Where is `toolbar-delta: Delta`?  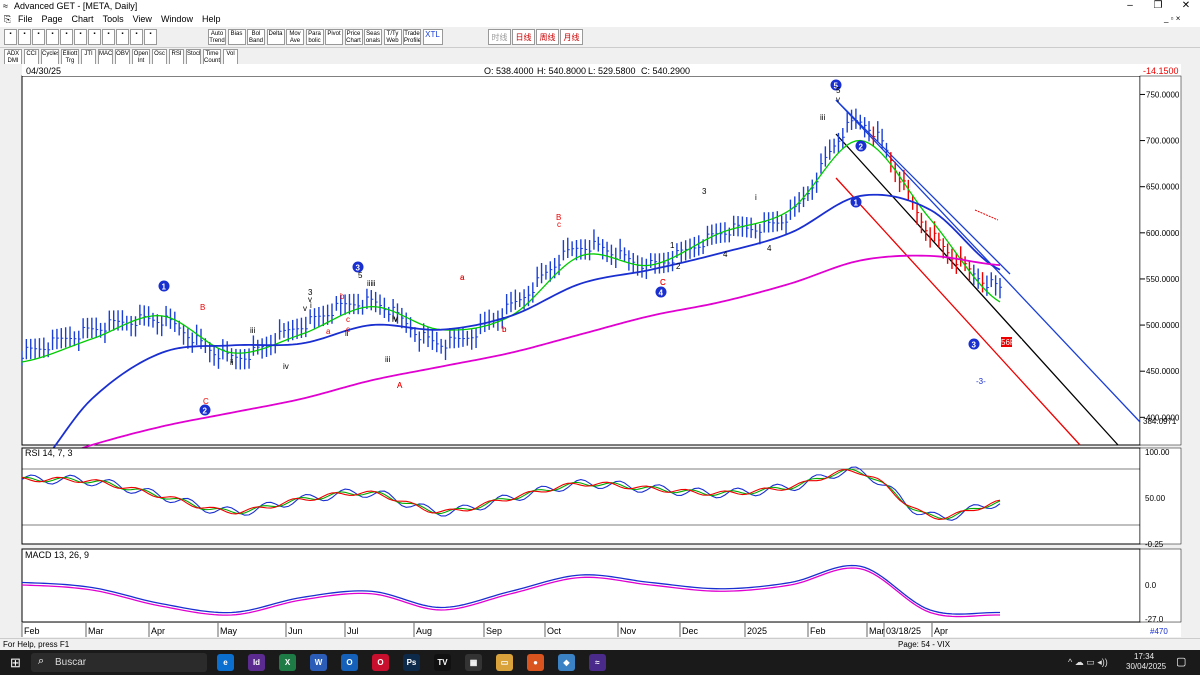 toolbar-delta: Delta is located at coordinates (275, 37).